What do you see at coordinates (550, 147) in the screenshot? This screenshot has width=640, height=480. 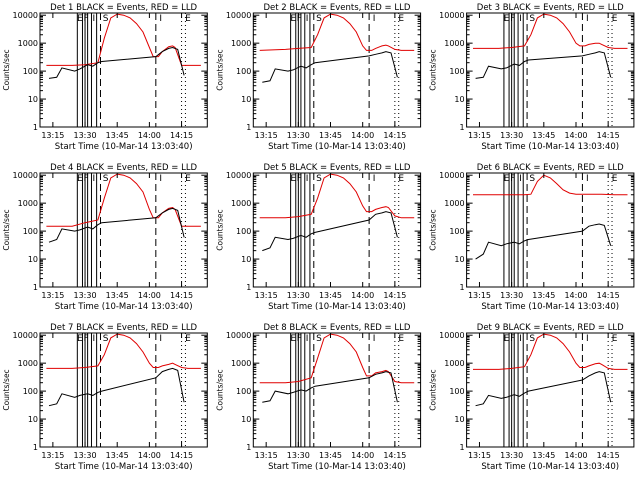 I see `x-axis-label: Start Time (10-Mar-14 13:03:40)` at bounding box center [550, 147].